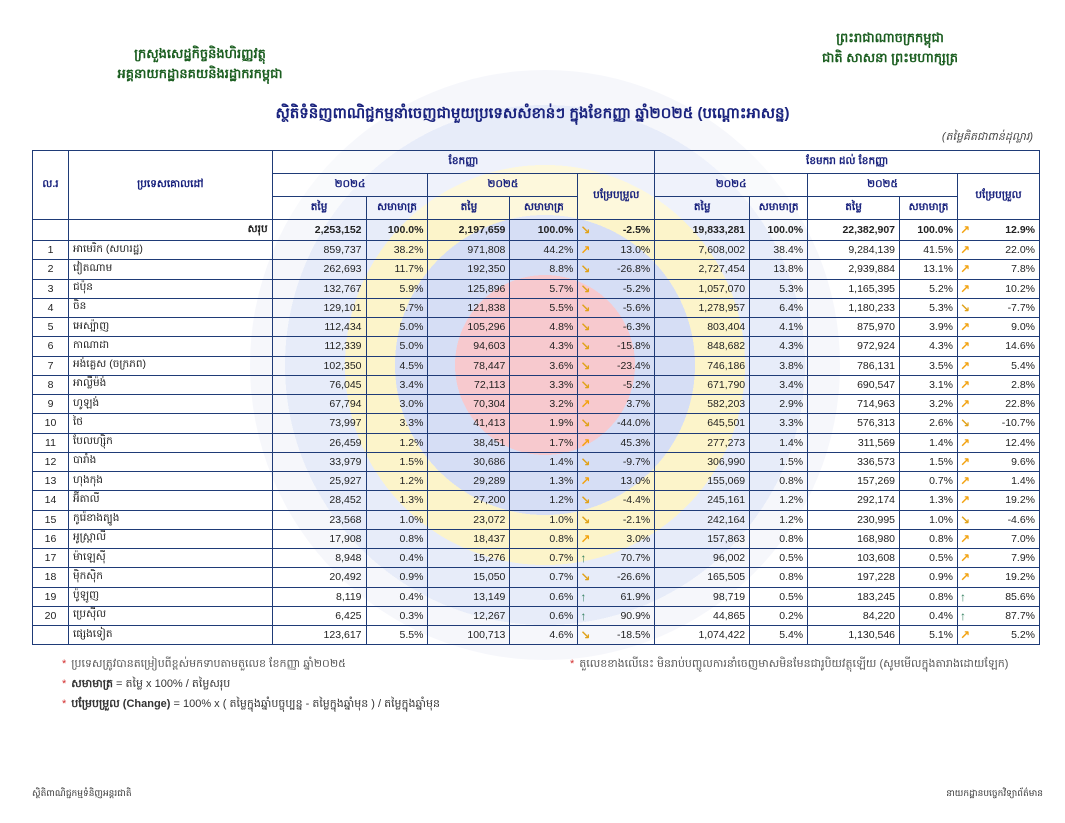 Image resolution: width=1065 pixels, height=823 pixels. Describe the element at coordinates (625, 635) in the screenshot. I see `month-change: -18.5%` at that location.